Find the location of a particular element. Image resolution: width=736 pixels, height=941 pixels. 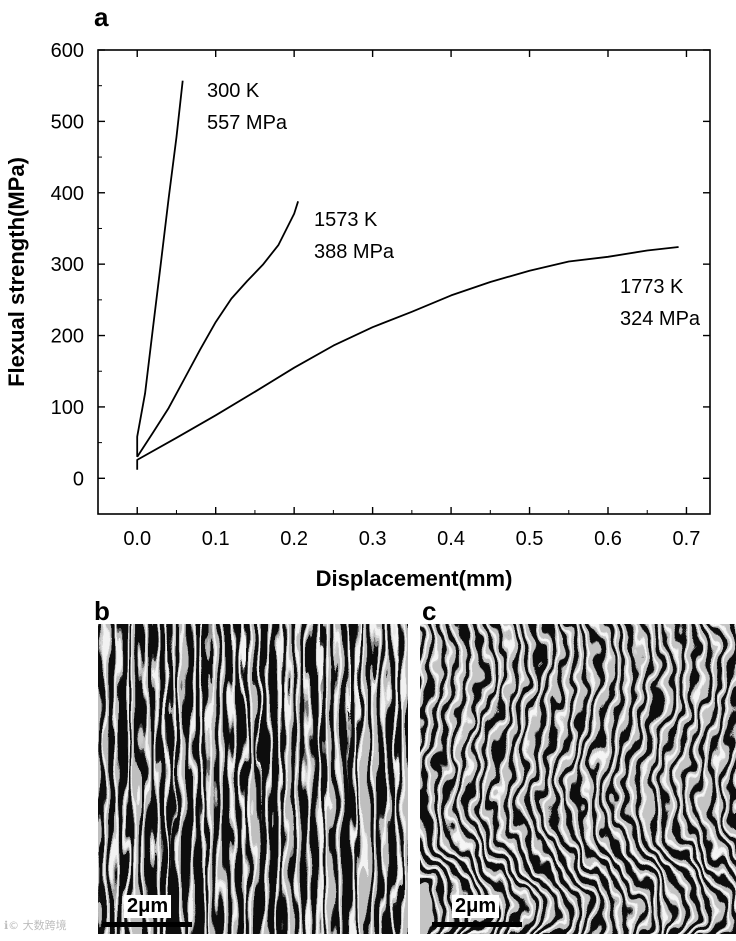

micrograph-b is located at coordinates (253, 779).